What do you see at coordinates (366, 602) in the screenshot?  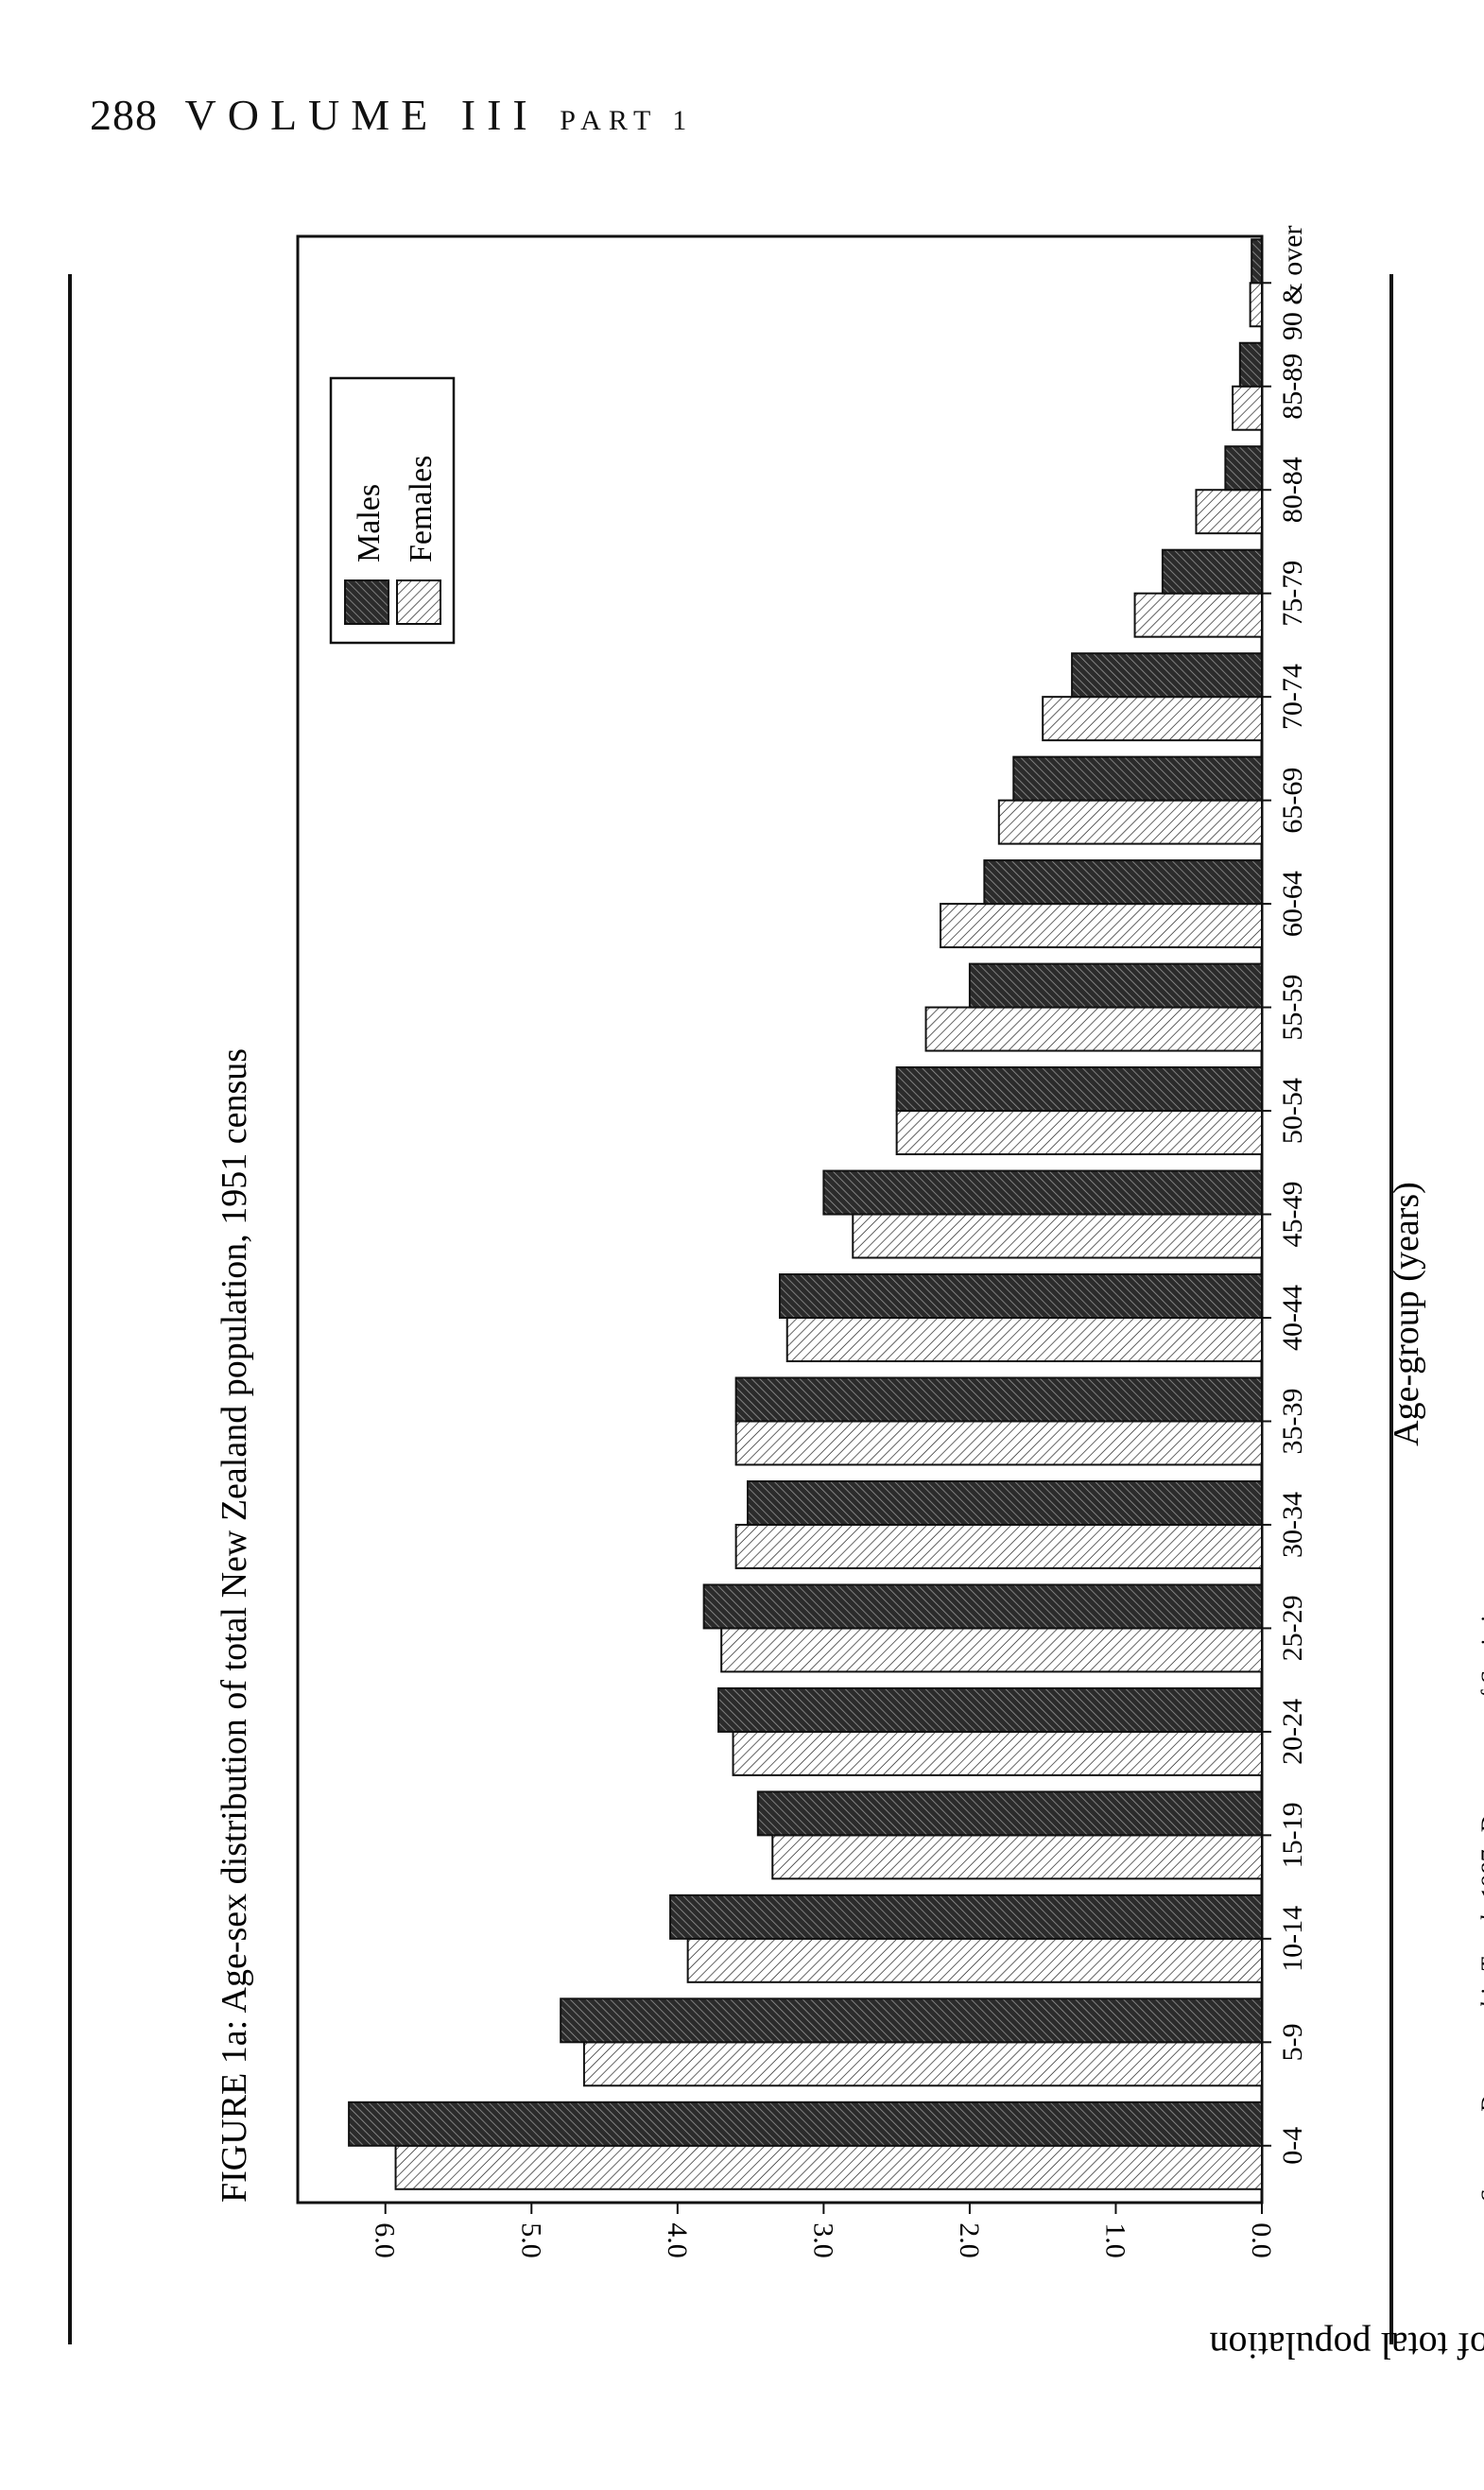 I see `legend-swatch-males` at bounding box center [366, 602].